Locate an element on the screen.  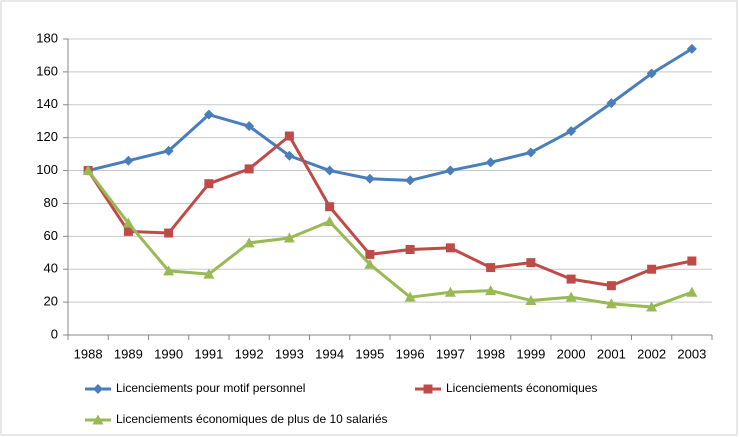
legend-label: Licenciements économiques is located at coordinates (521, 388).